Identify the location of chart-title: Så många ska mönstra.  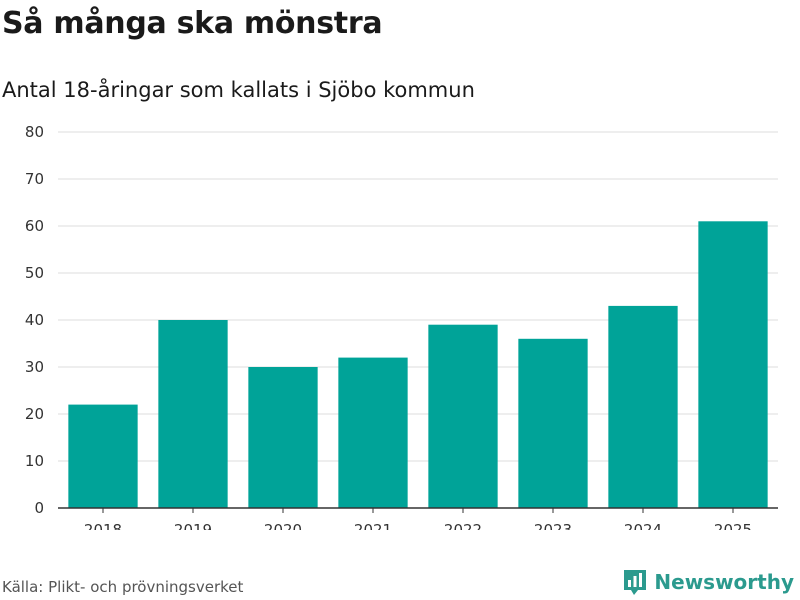
(192, 23).